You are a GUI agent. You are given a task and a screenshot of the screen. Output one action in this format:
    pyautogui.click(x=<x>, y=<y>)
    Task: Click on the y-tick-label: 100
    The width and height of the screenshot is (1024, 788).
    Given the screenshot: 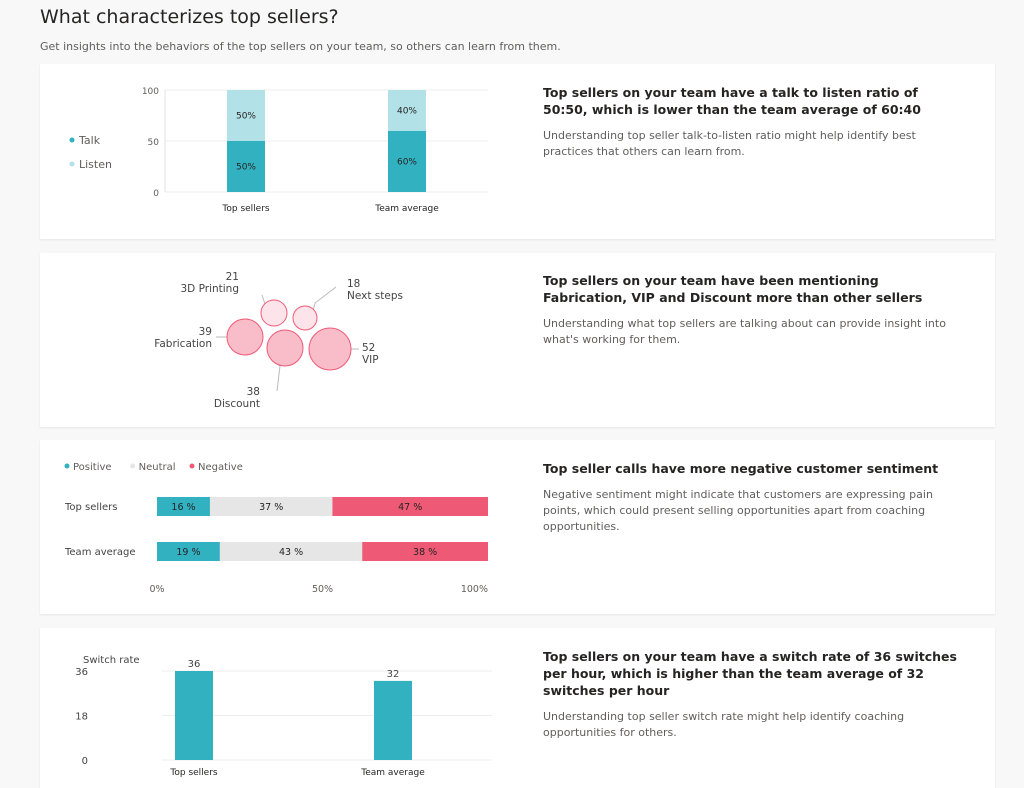 What is the action you would take?
    pyautogui.click(x=150, y=92)
    